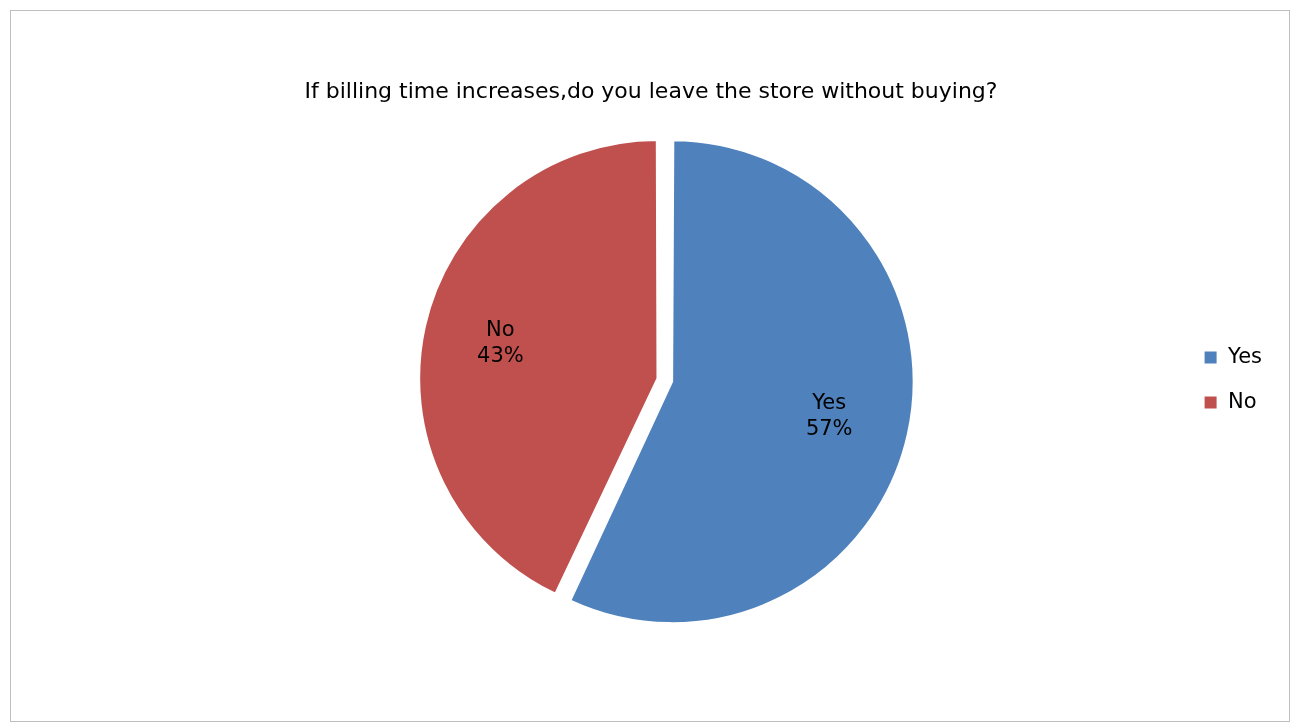  Describe the element at coordinates (829, 428) in the screenshot. I see `data-label: 57%` at that location.